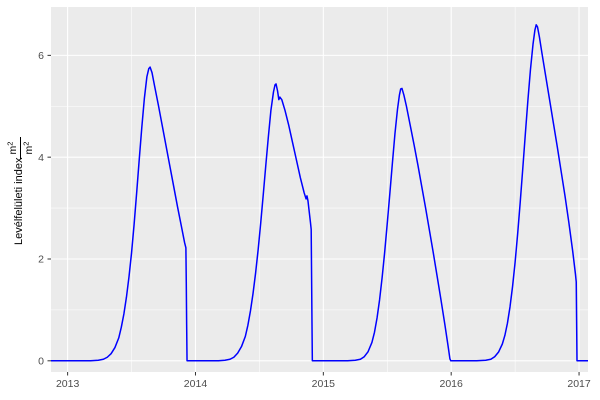  Describe the element at coordinates (41, 260) in the screenshot. I see `y-tick-label: 2` at that location.